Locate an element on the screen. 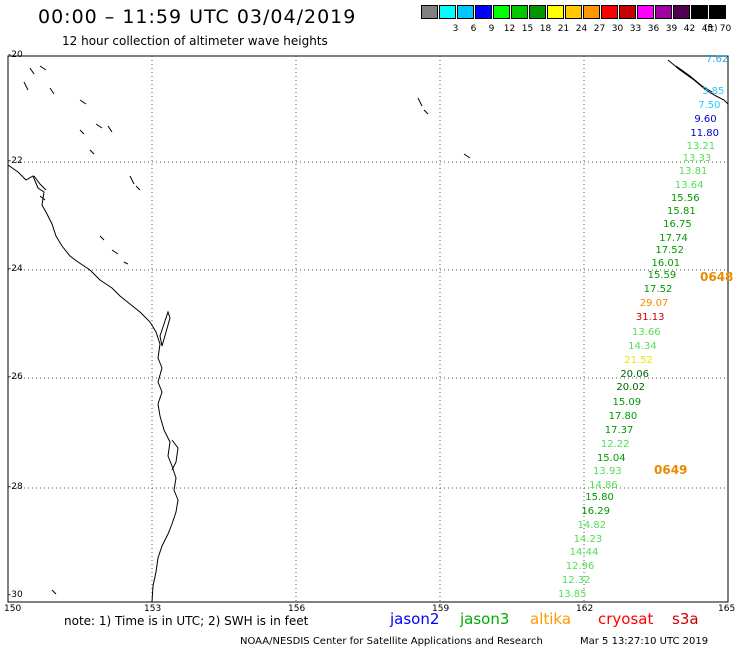 The image size is (740, 650). satellite-name-s3a: s3a is located at coordinates (685, 619).